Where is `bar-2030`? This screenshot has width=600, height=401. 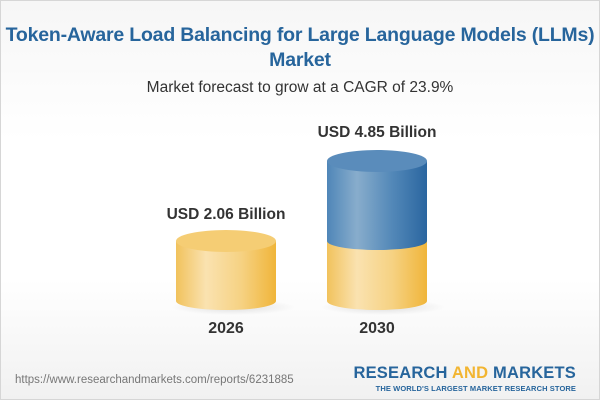
bar-2030 is located at coordinates (383, 232).